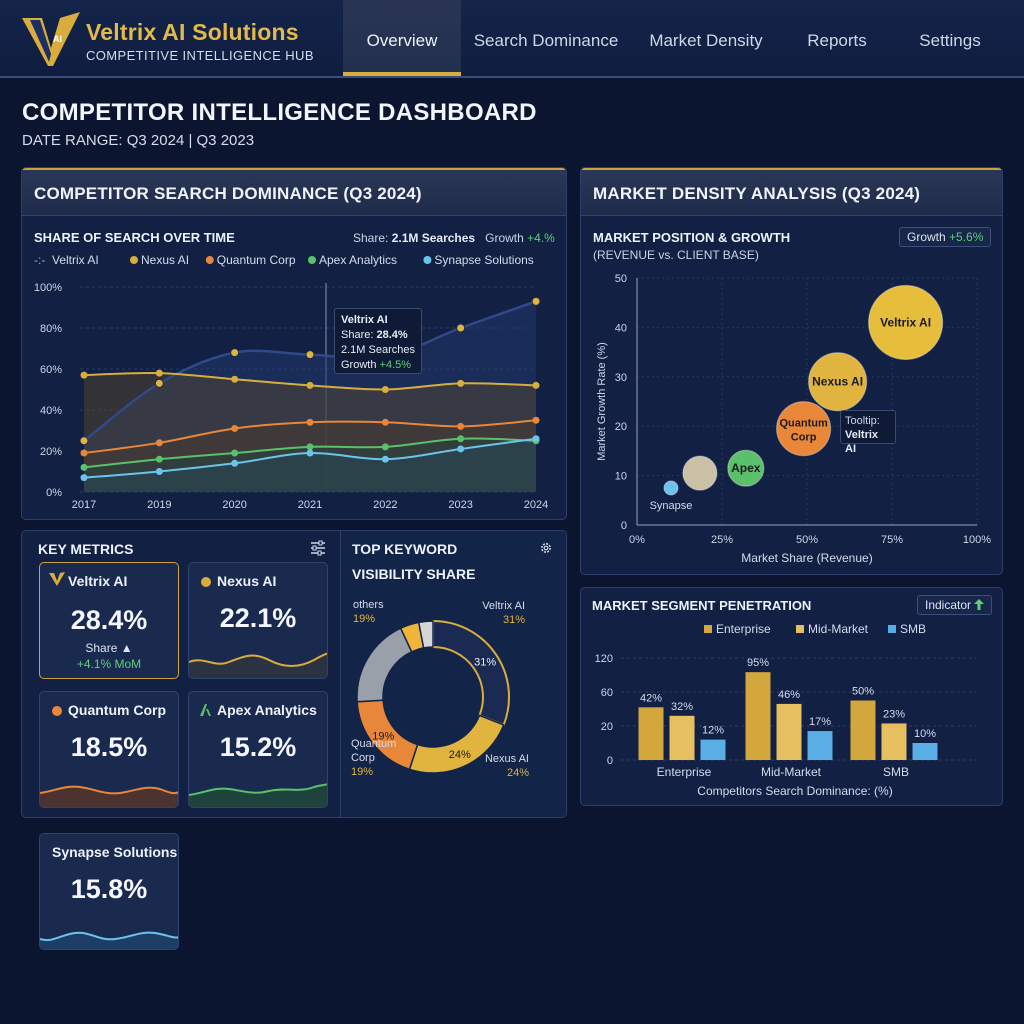 This screenshot has width=1024, height=1024. I want to click on veltrix-logo-icon: AI, so click(51, 39).